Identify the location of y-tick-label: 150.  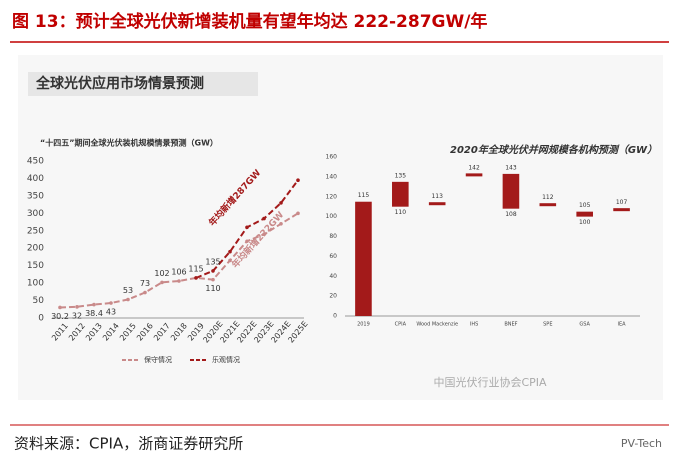
(35, 266).